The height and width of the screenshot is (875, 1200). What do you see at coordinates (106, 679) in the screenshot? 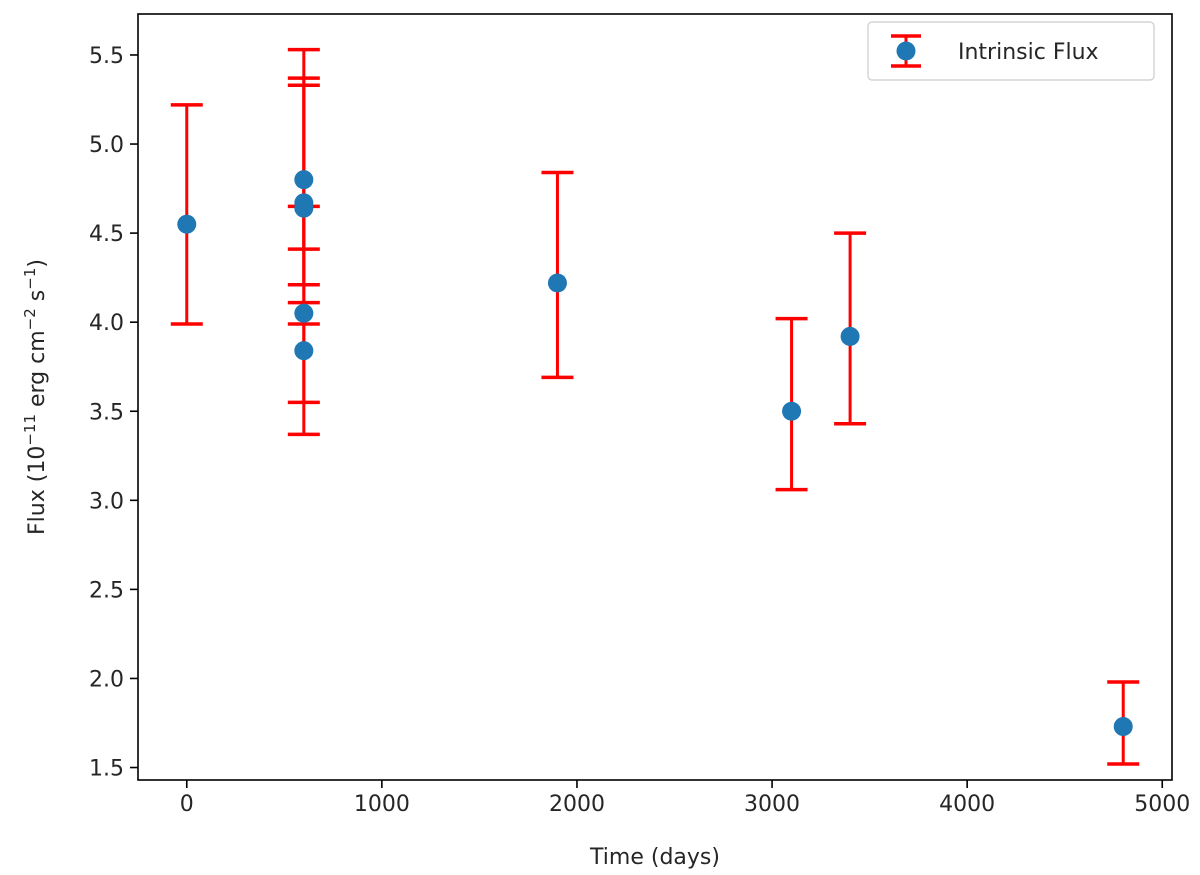
I see `y-tick-label: 2.0` at bounding box center [106, 679].